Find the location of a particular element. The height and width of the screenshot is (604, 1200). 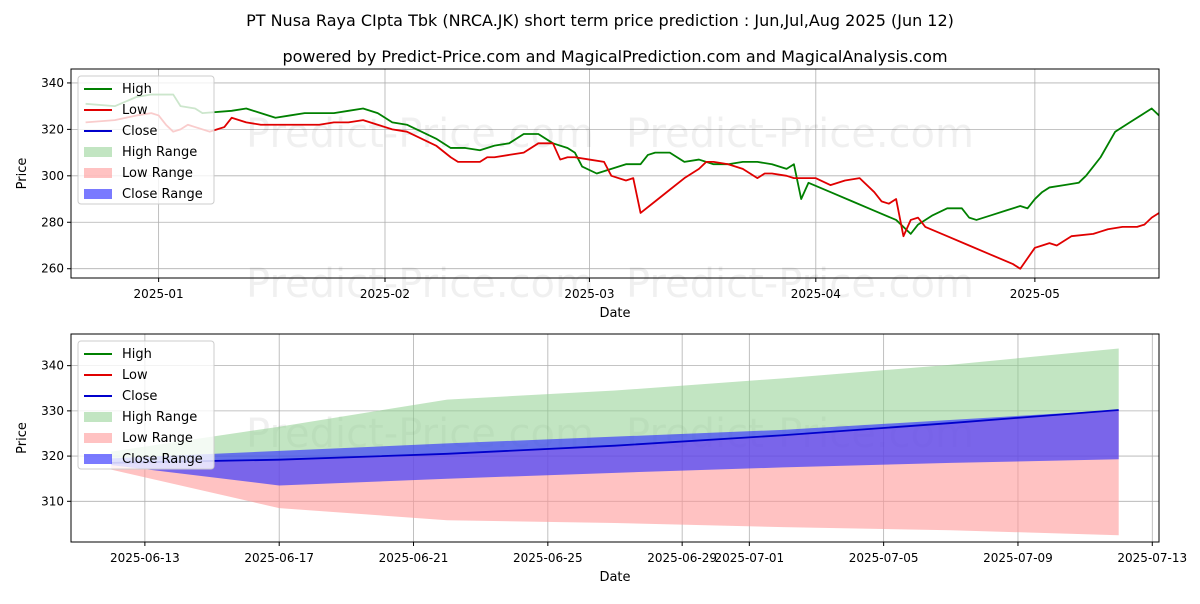

y-tick-label: 330 is located at coordinates (52, 411).